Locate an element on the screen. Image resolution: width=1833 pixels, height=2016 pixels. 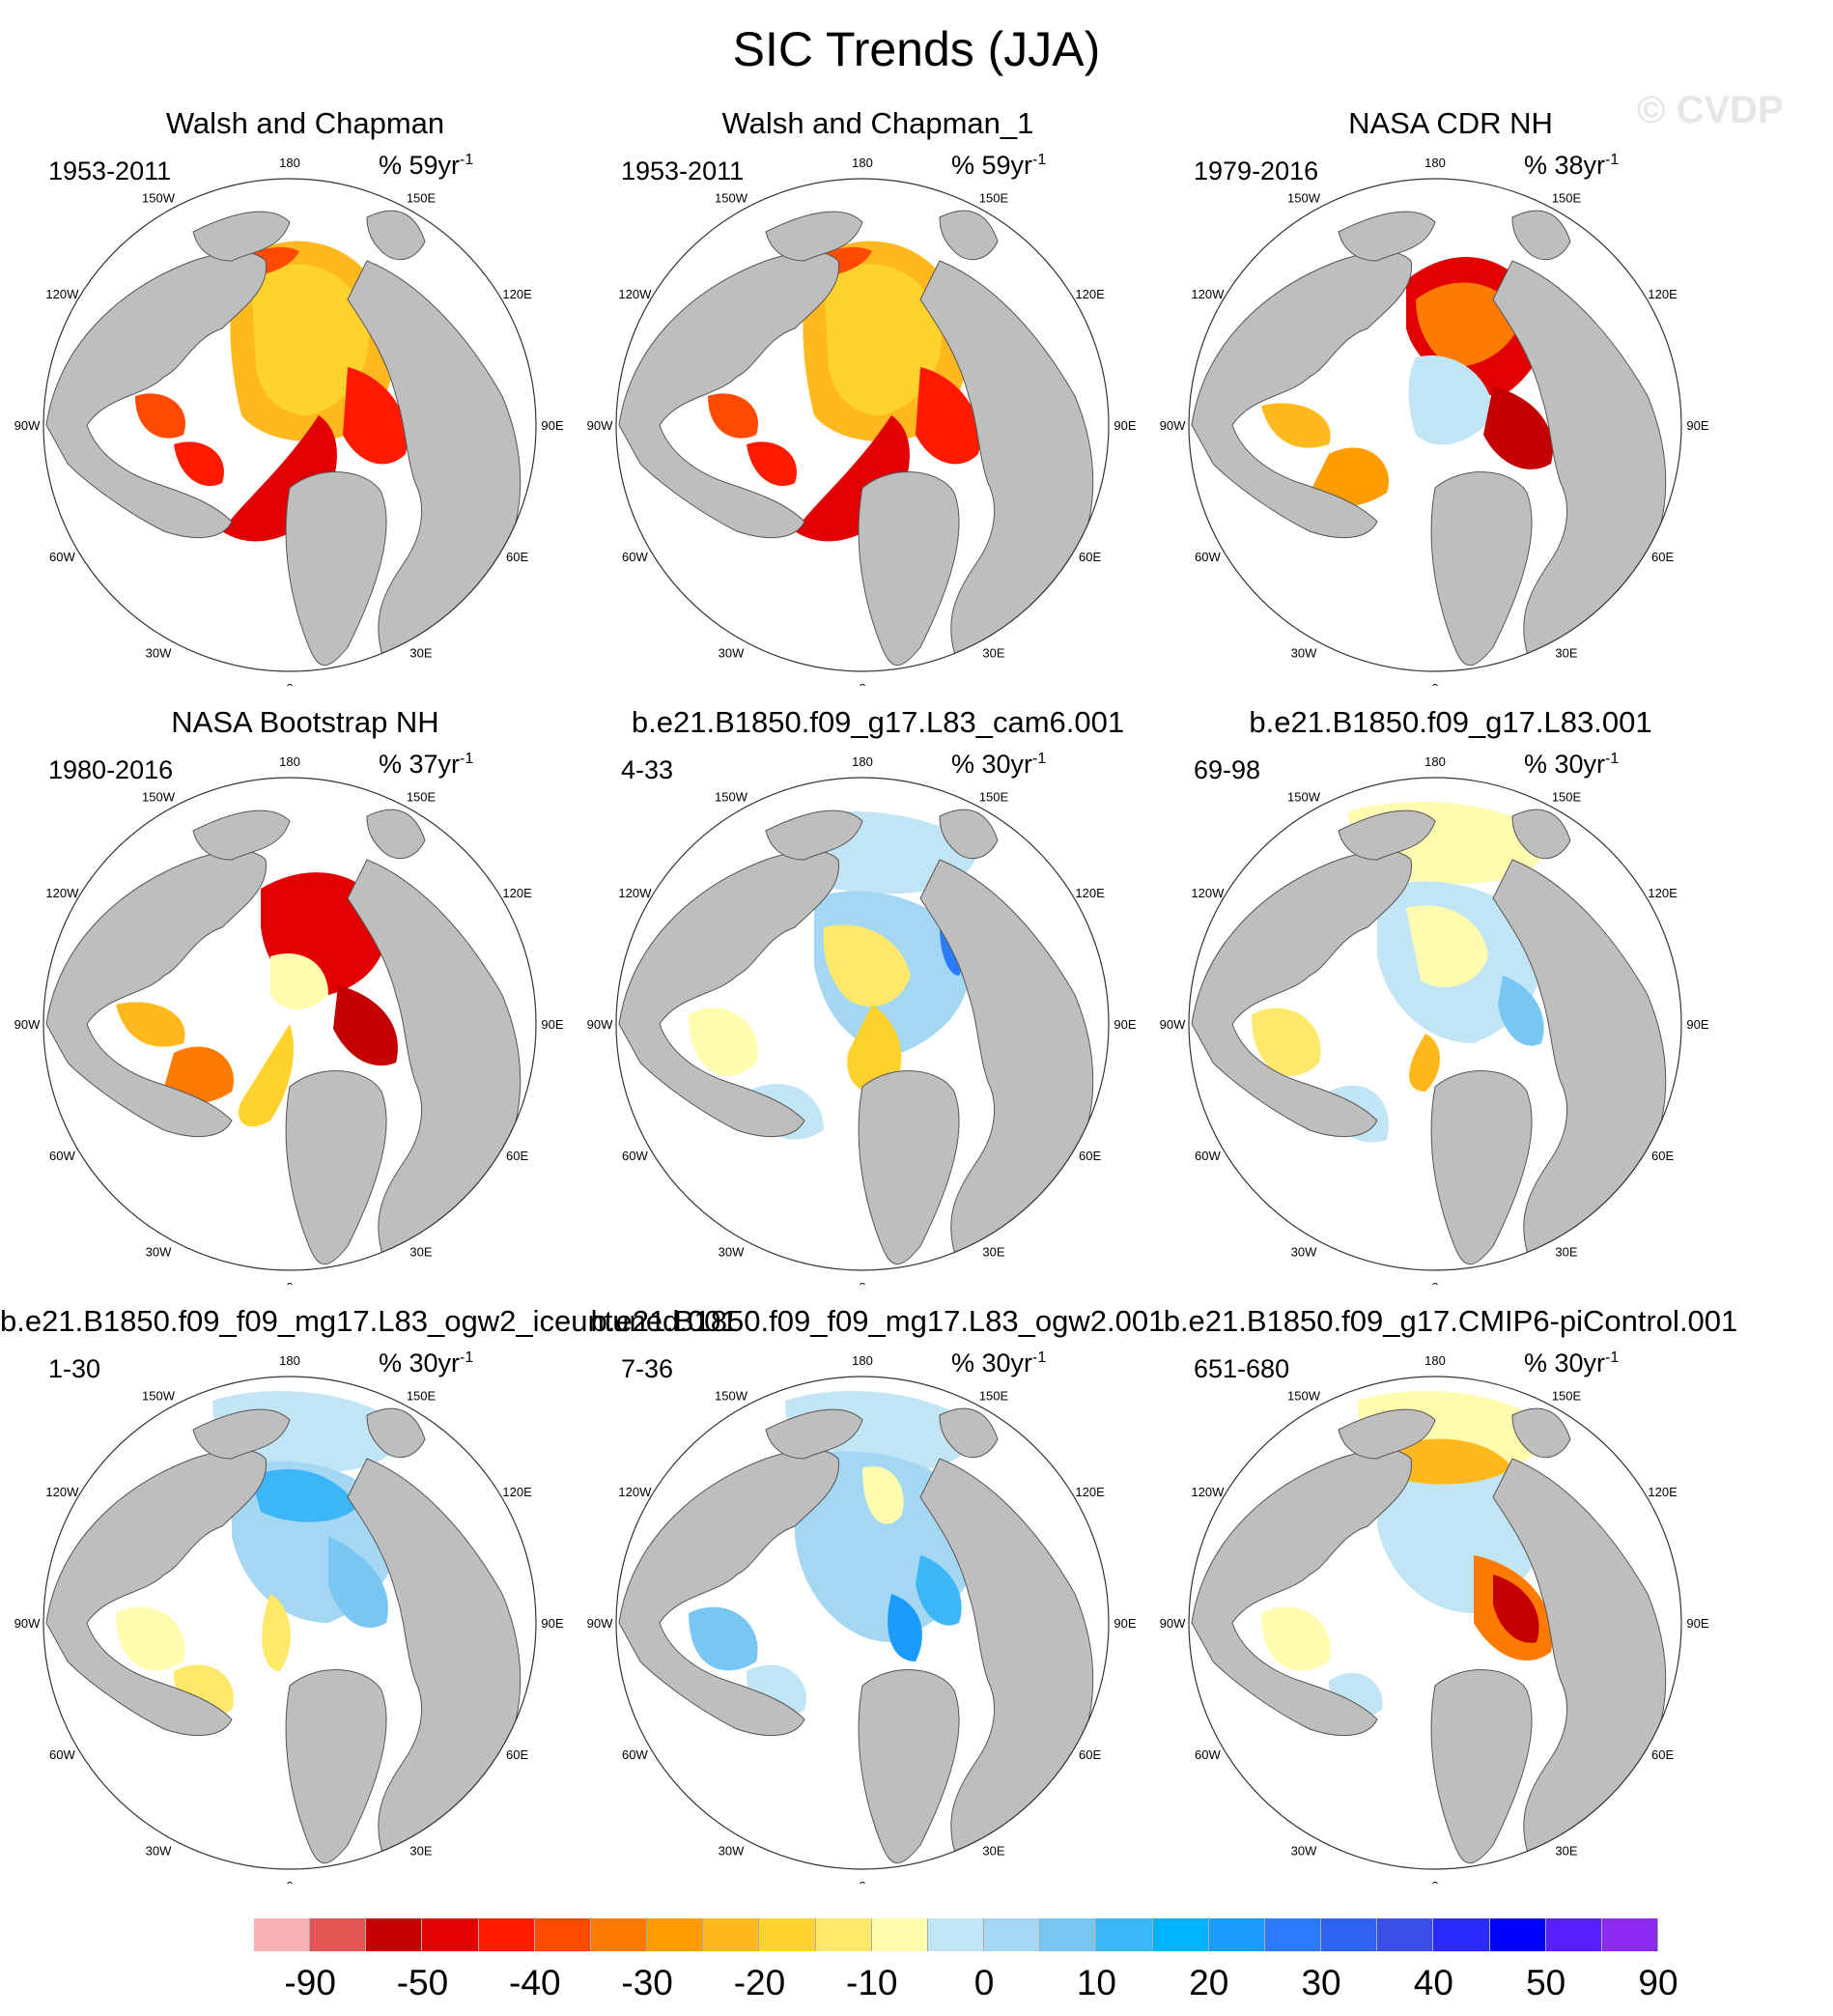
colorbar-label: 0 is located at coordinates (984, 1983).